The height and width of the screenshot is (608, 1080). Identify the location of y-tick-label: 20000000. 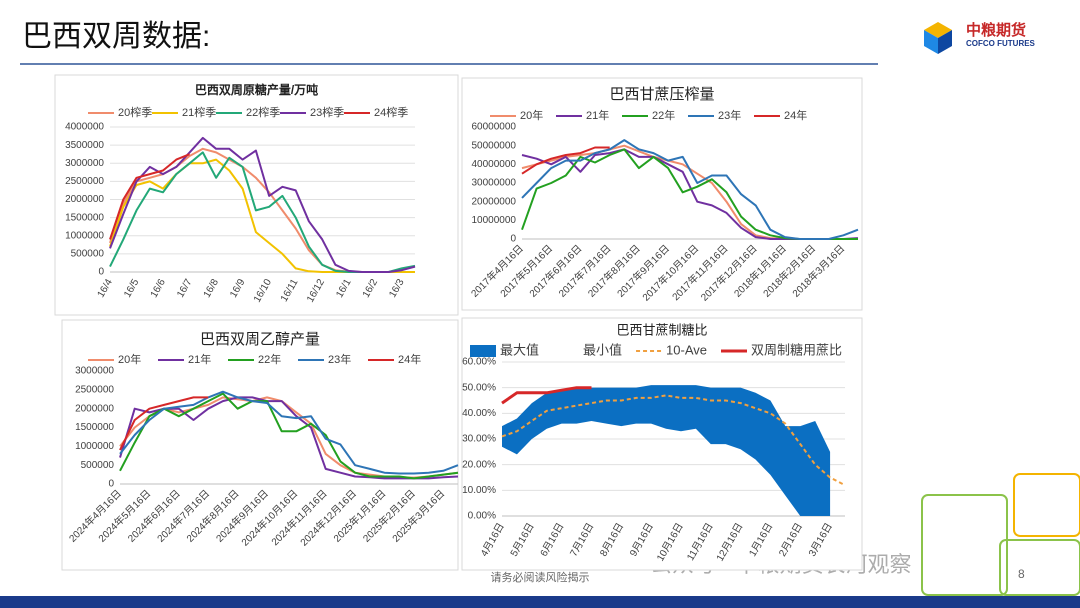
(494, 201).